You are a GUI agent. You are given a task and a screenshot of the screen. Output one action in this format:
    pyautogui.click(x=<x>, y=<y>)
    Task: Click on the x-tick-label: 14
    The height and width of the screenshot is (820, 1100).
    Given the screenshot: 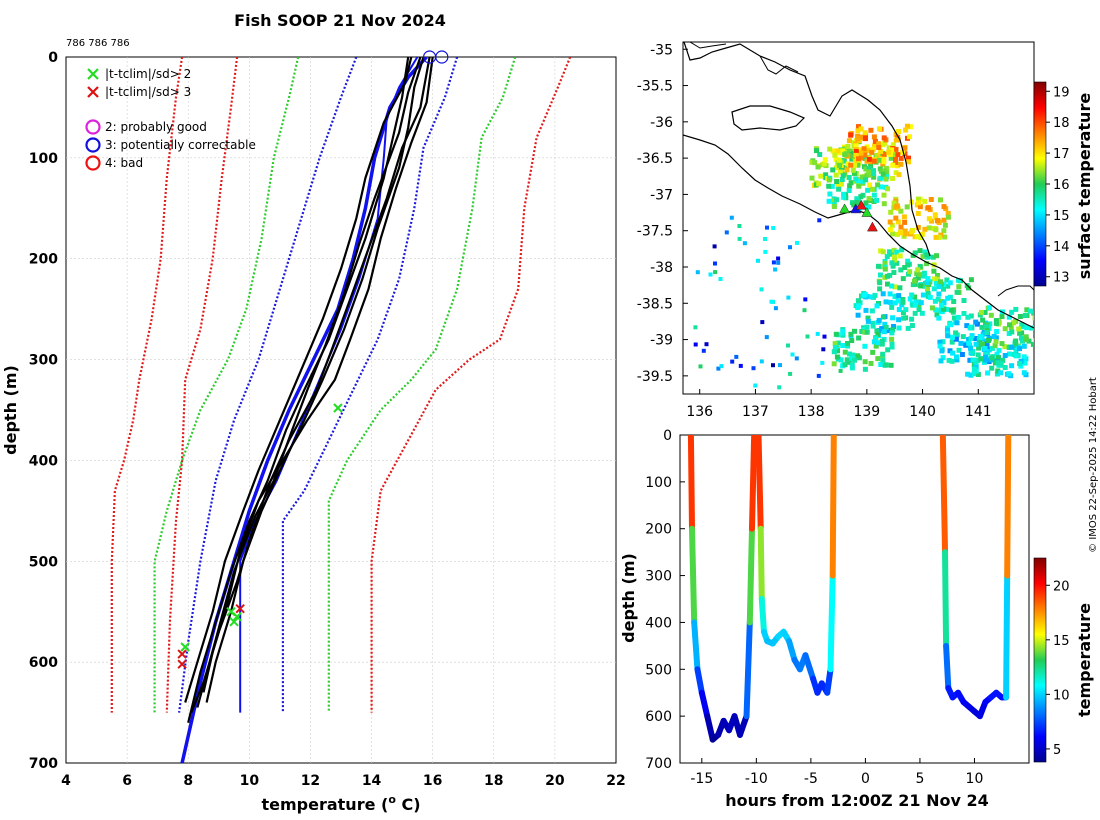 What is the action you would take?
    pyautogui.click(x=372, y=781)
    